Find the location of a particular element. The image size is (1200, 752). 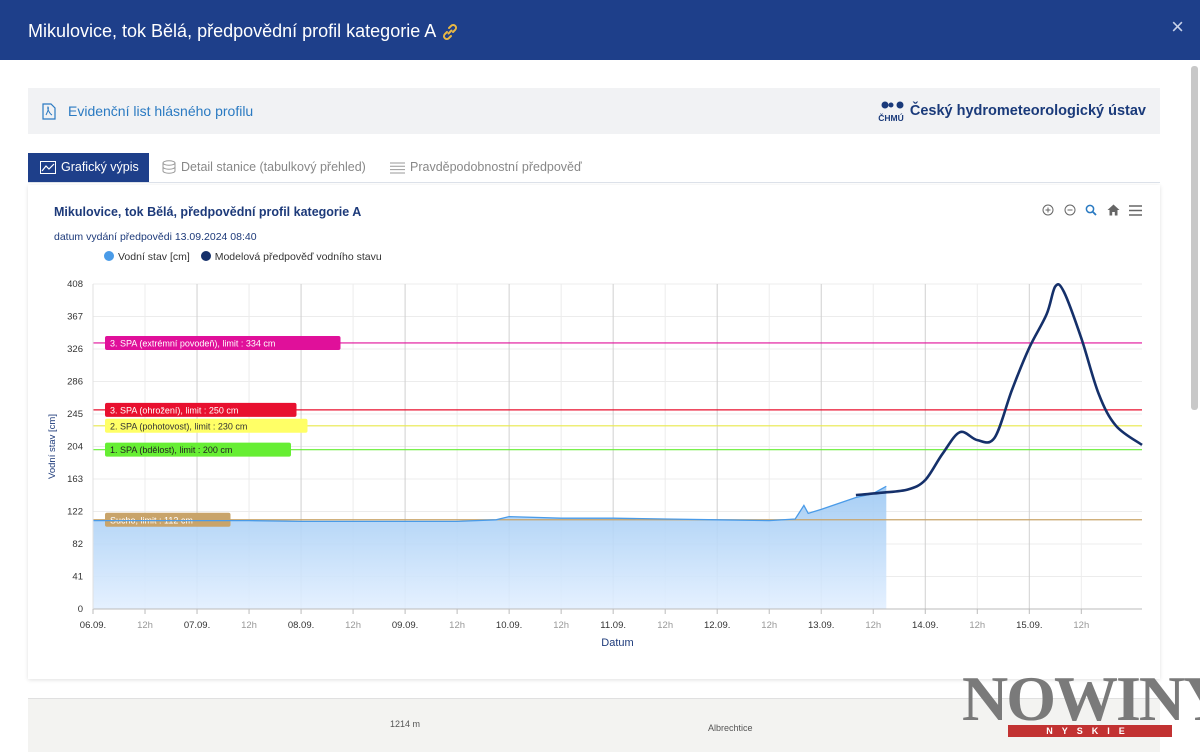

watermark-logo: NOWINY NYSKIE is located at coordinates (1071, 703).